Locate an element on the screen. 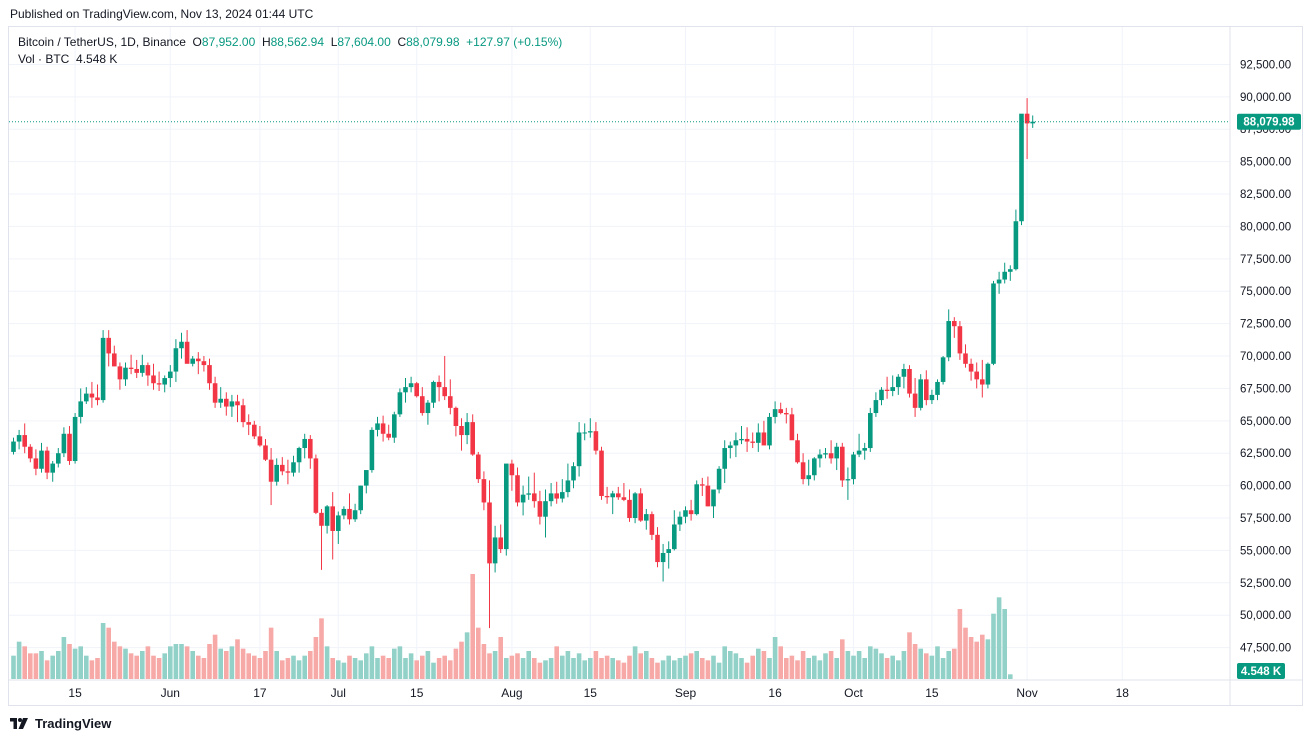  tradingview-brand: TradingView is located at coordinates (60, 723).